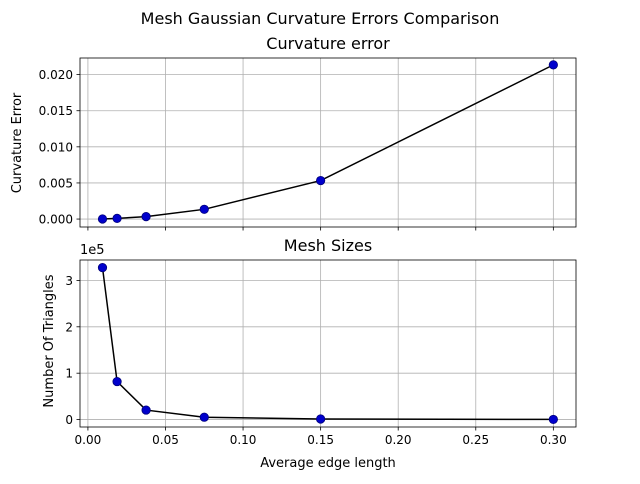 This screenshot has width=640, height=484. What do you see at coordinates (56, 75) in the screenshot?
I see `curvature-error-y-tick-label: 0.020` at bounding box center [56, 75].